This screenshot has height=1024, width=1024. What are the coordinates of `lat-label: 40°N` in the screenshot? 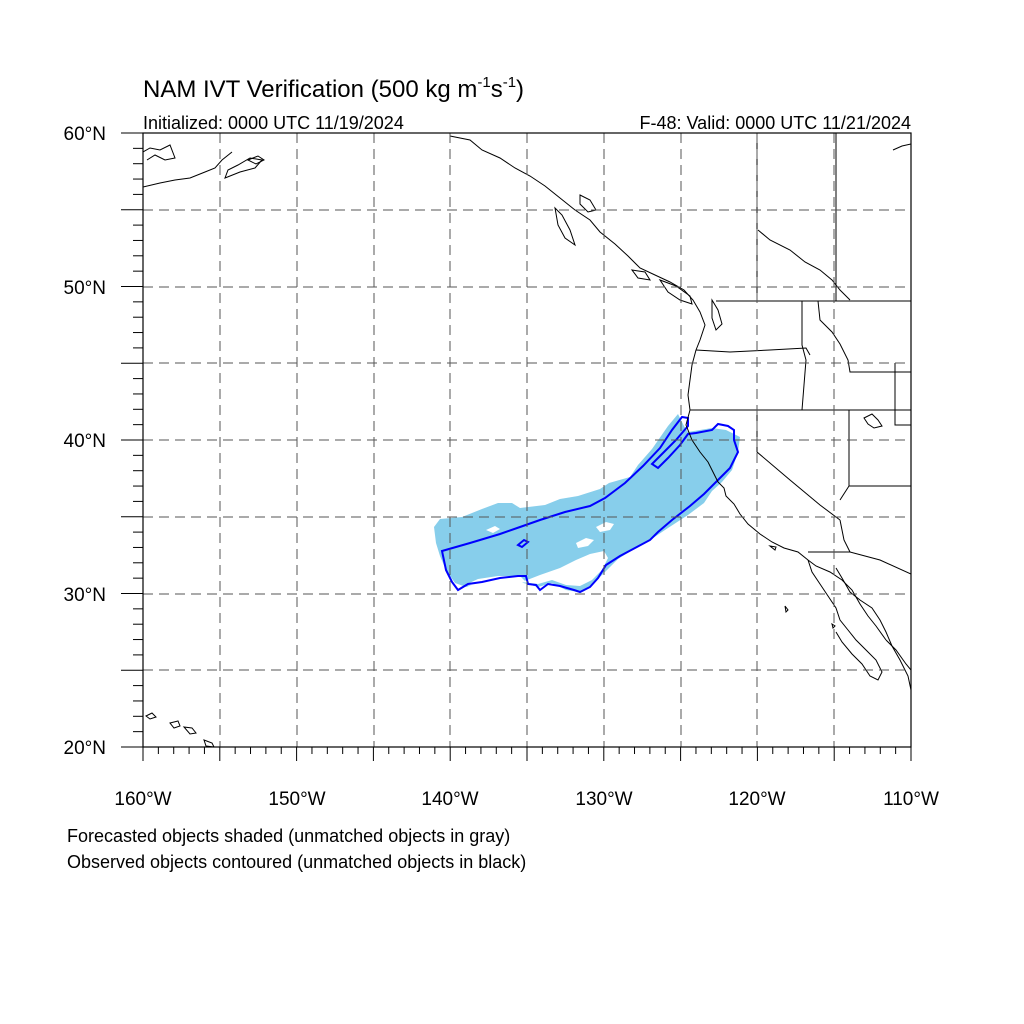 It's located at (85, 441).